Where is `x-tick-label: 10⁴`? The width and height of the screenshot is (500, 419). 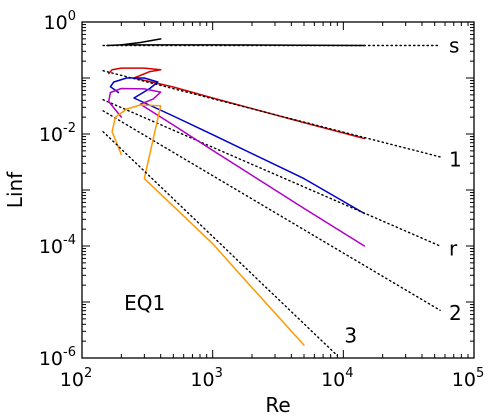
x-tick-label: 10⁴ is located at coordinates (337, 378).